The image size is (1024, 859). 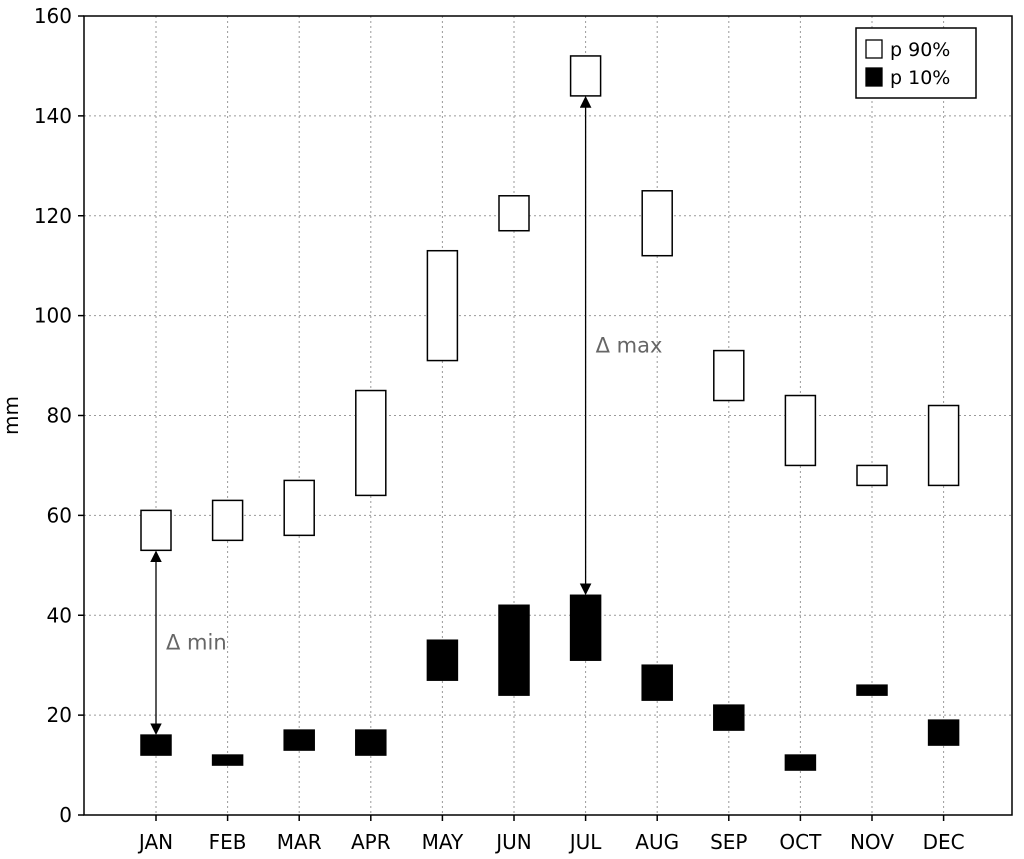 I want to click on legend-entry: p 90%, so click(x=920, y=50).